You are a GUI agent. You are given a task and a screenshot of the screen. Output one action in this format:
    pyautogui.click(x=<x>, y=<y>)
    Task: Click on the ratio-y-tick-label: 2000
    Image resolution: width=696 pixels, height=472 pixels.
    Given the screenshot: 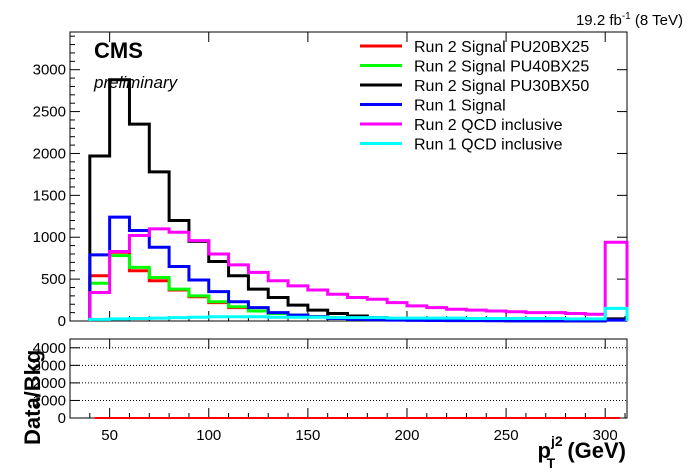 What is the action you would take?
    pyautogui.click(x=49, y=383)
    